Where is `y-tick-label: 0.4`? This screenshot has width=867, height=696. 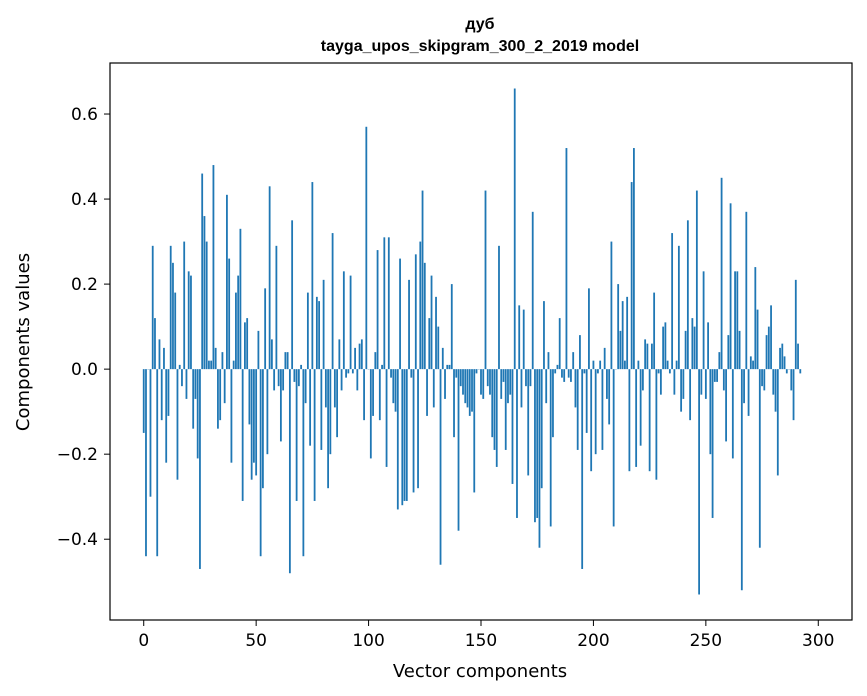
y-tick-label: 0.4 is located at coordinates (84, 200).